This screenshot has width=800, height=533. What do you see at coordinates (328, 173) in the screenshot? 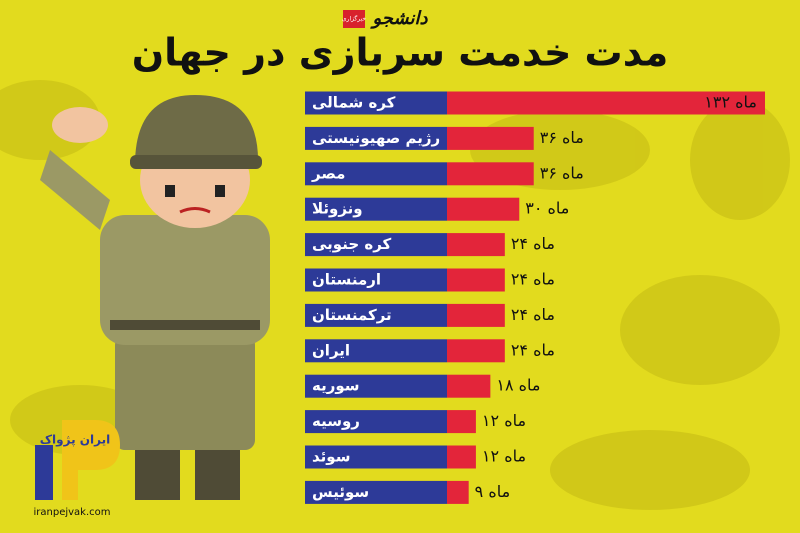
I see `category-label: مصر` at bounding box center [328, 173].